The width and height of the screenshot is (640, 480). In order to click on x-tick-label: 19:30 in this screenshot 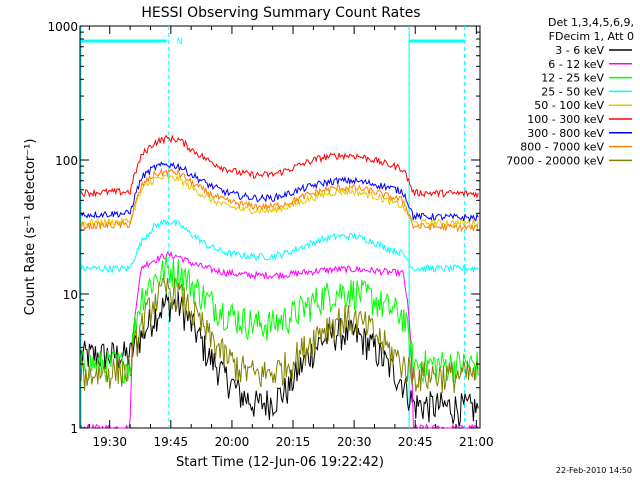, I will do `click(109, 442)`.